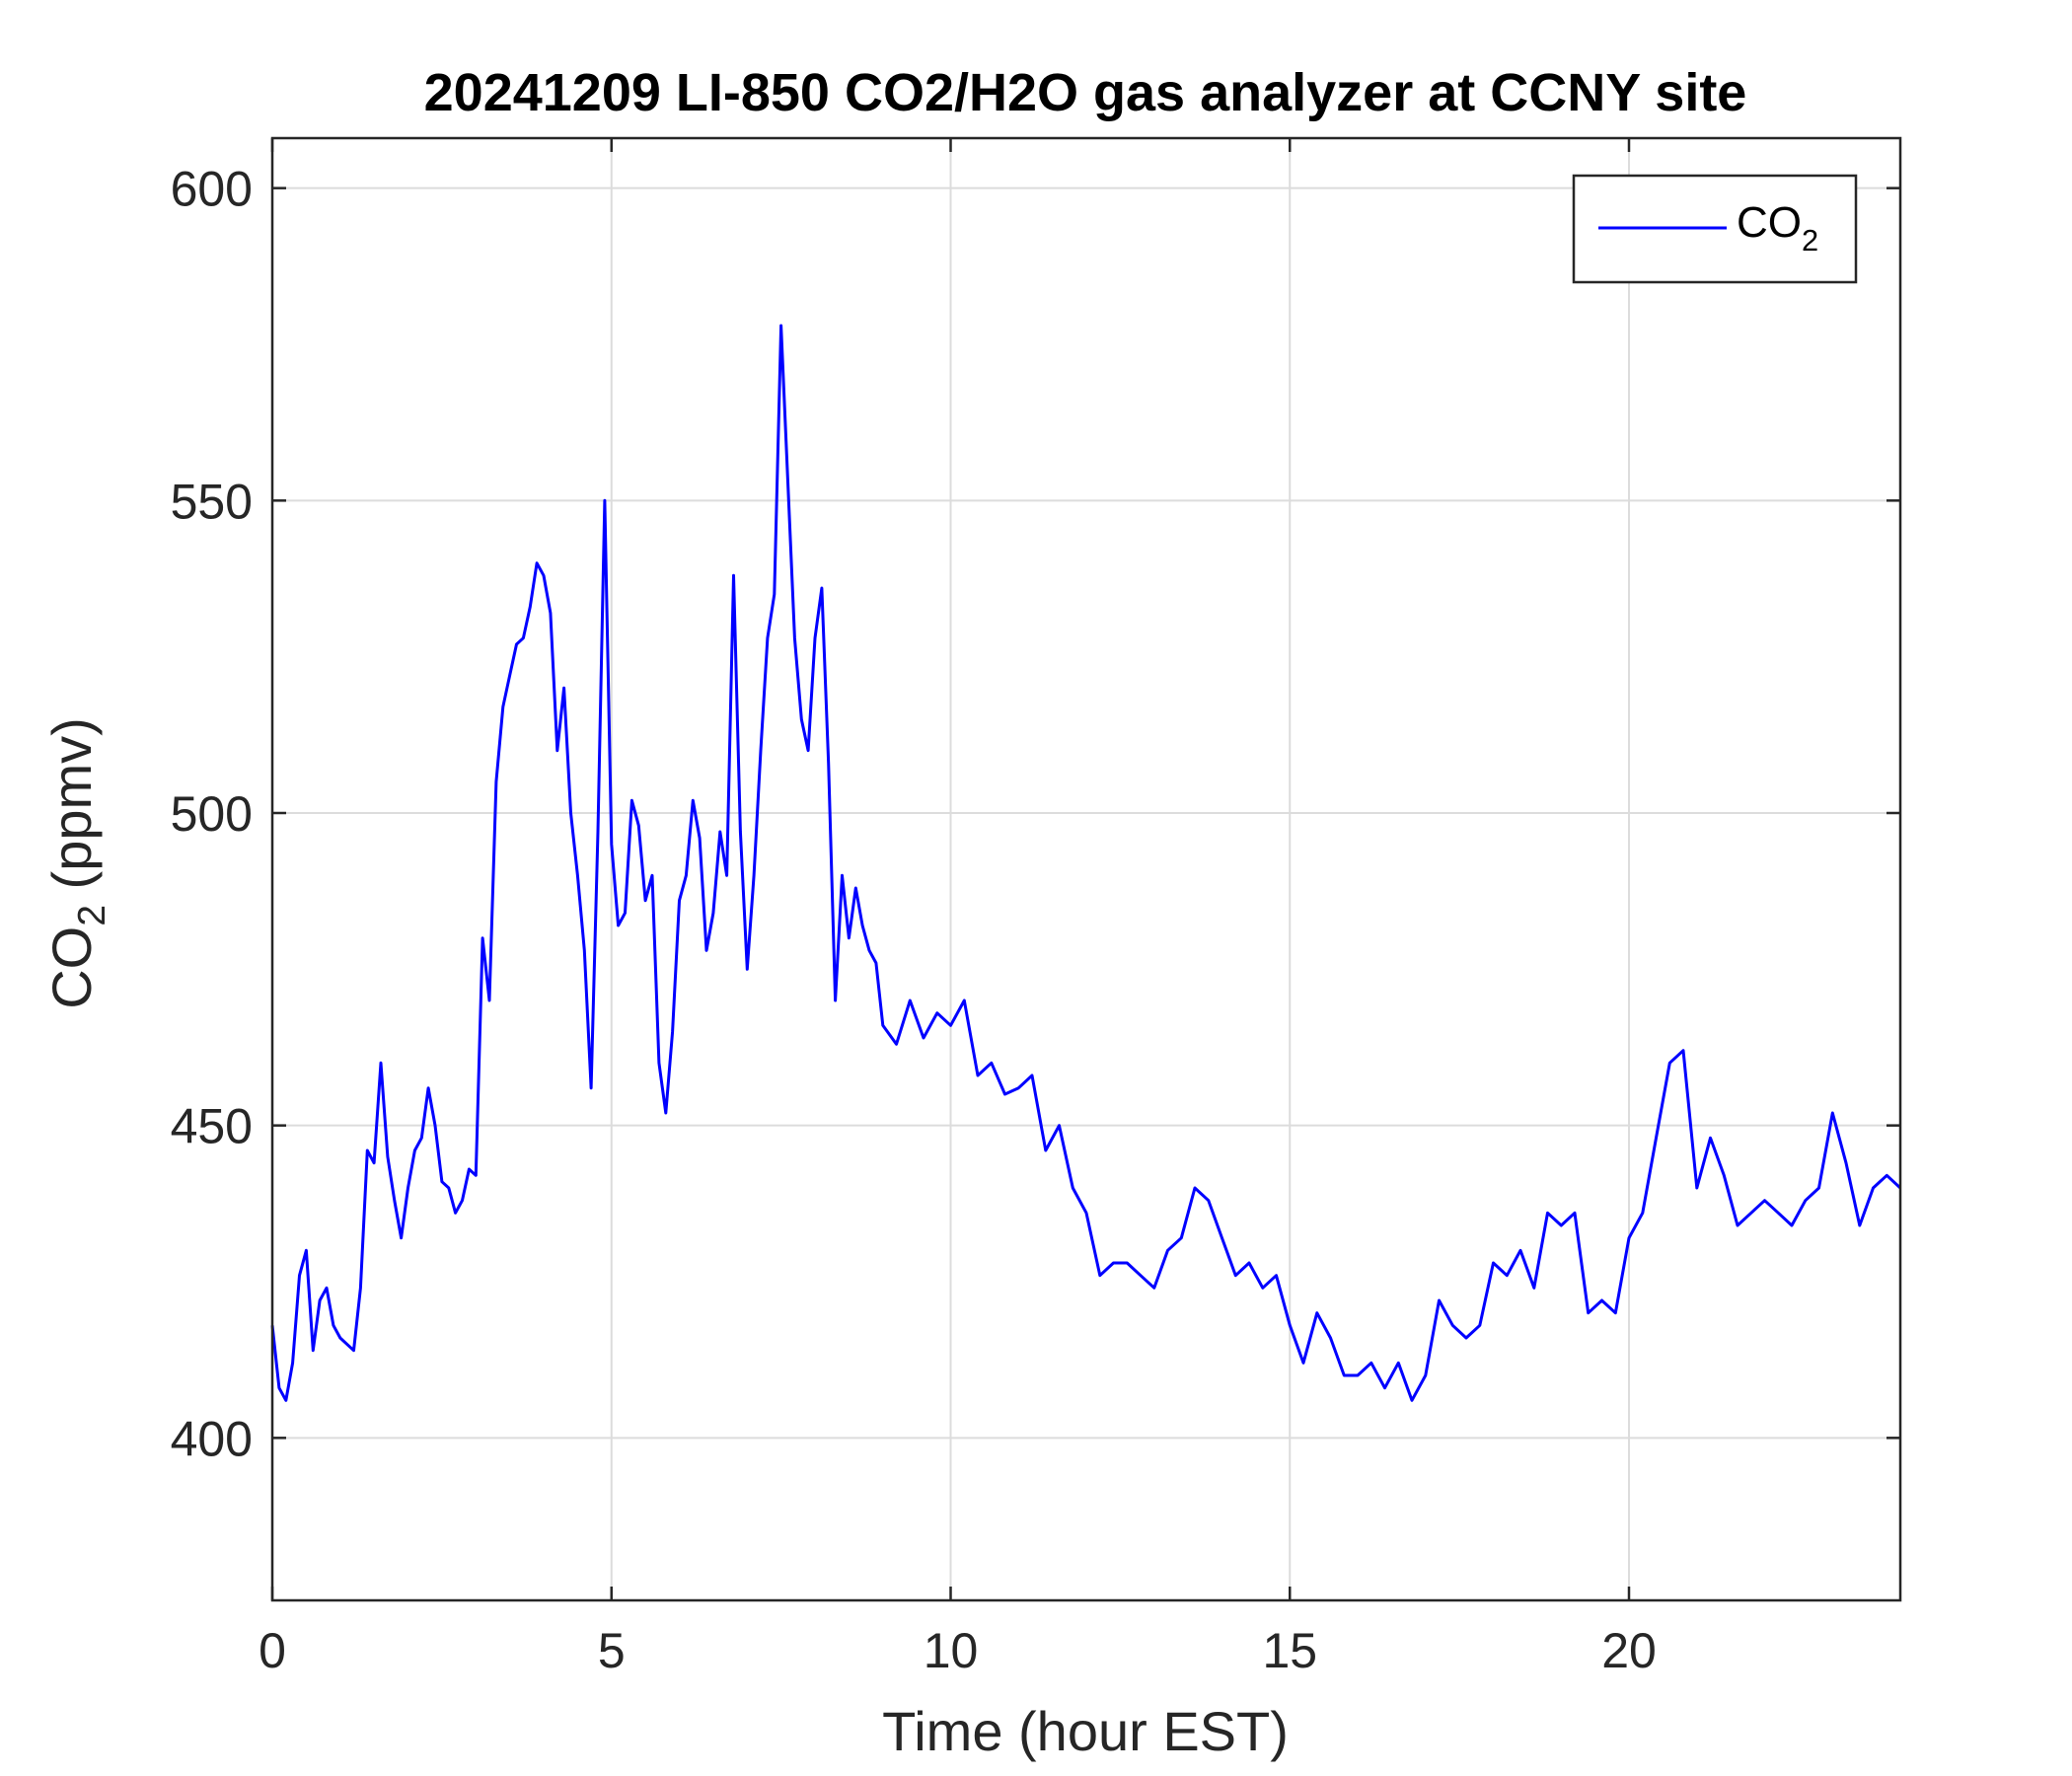 Image resolution: width=2072 pixels, height=1776 pixels. What do you see at coordinates (212, 502) in the screenshot?
I see `y-tick-label: 550` at bounding box center [212, 502].